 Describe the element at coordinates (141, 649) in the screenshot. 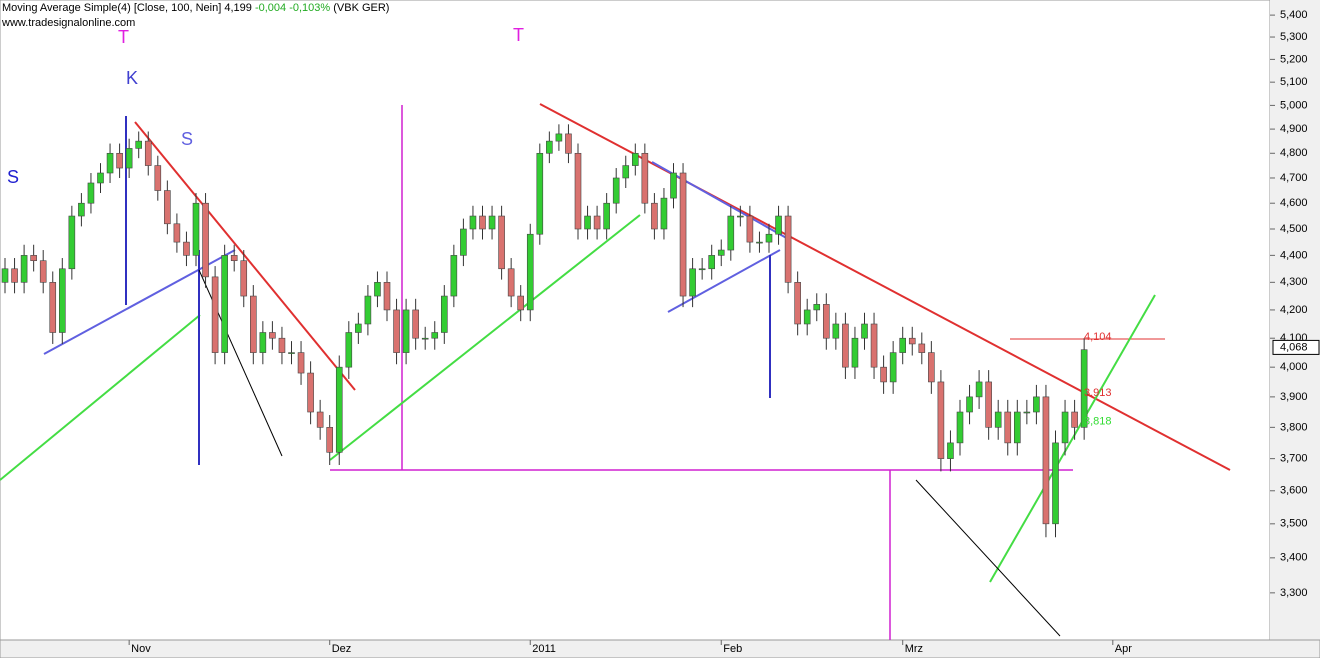

I see `x-tick-label: Nov` at that location.